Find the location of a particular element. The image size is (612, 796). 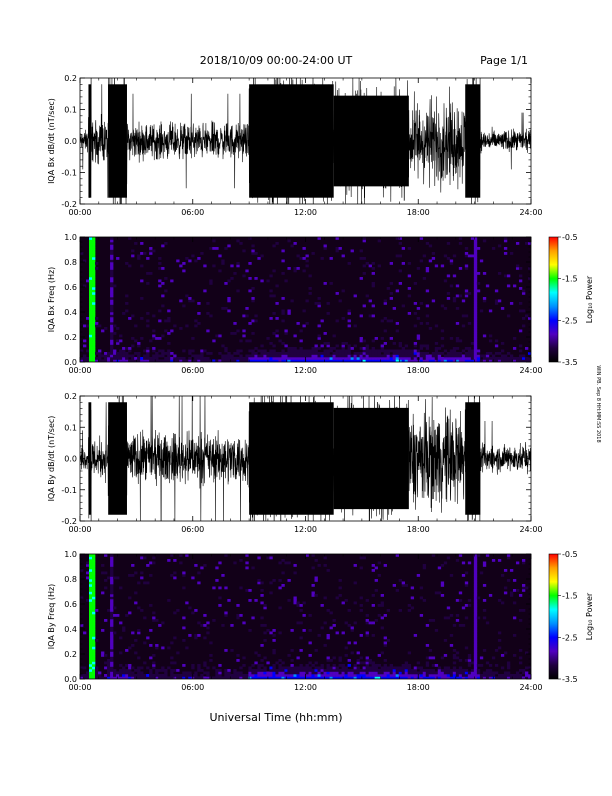

y-axis-label: IQA Bx dB/dt (nT/sec) is located at coordinates (51, 141).